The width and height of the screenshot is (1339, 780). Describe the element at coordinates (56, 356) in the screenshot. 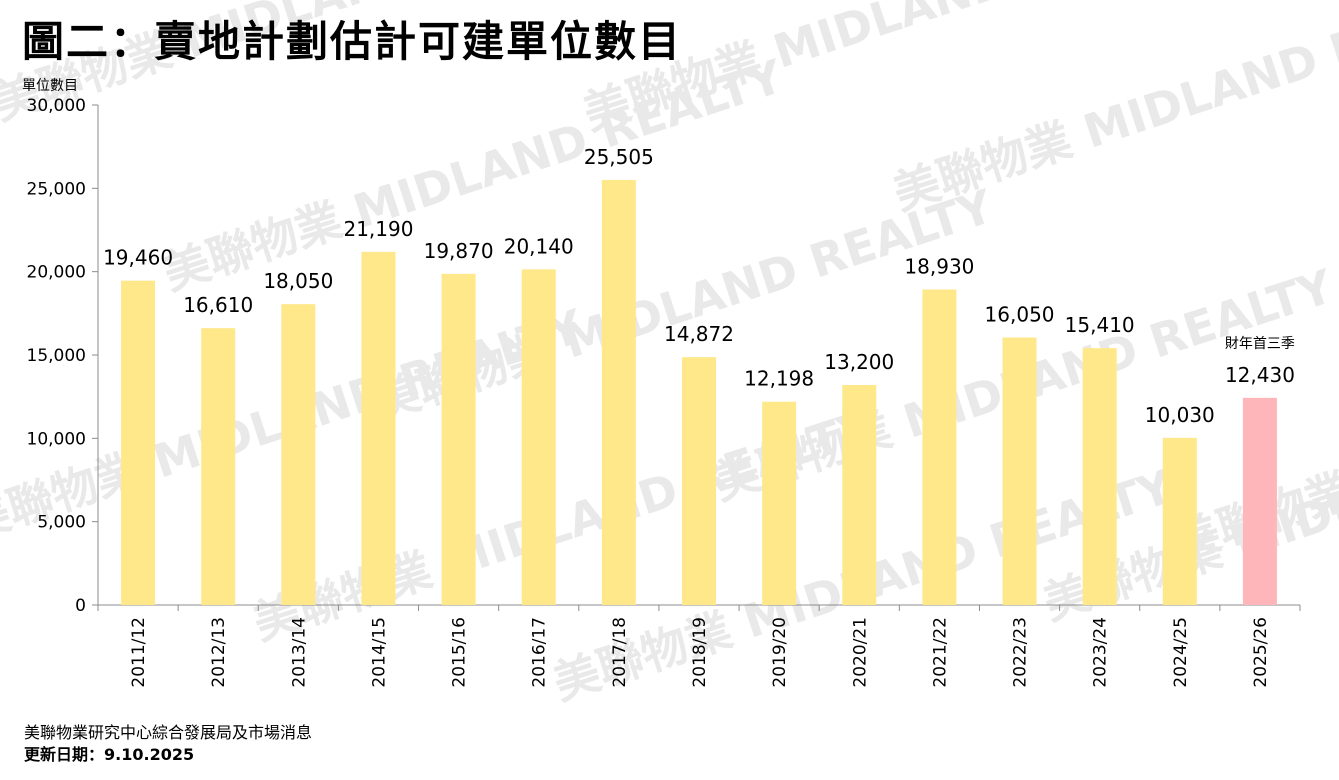

I see `y-tick-label: 15,000` at that location.